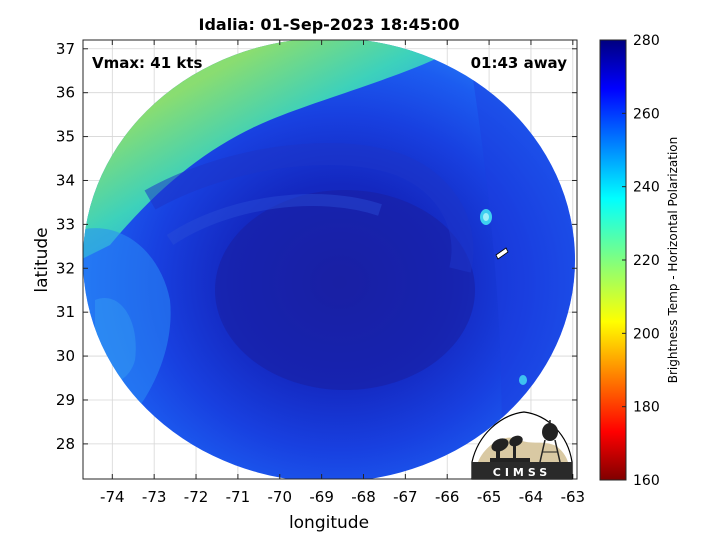  I want to click on colorbar-ticks: 280 260 240 220 200 180 160, so click(641, 261).